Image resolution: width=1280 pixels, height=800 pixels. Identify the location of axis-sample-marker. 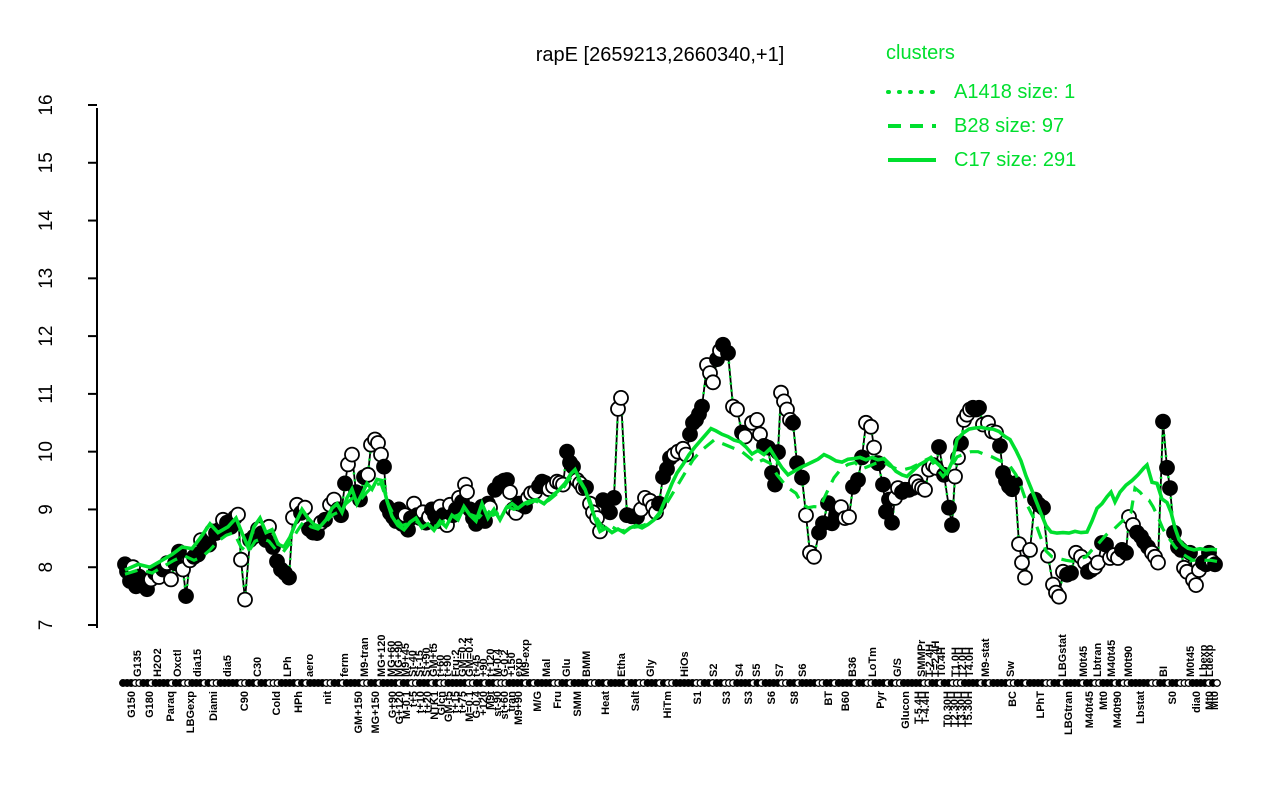
(1217, 683).